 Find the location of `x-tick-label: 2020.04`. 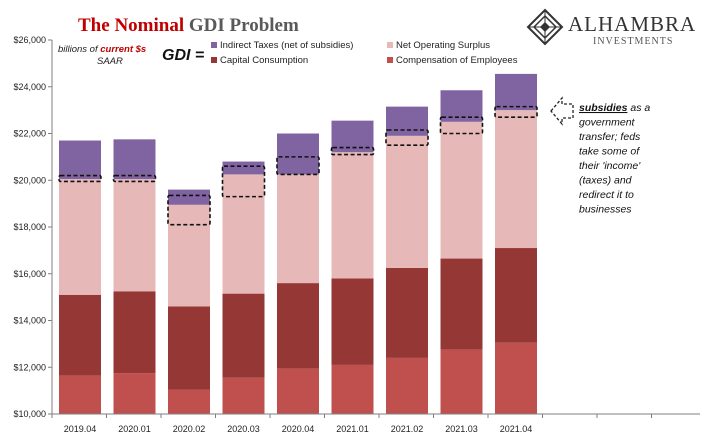

x-tick-label: 2020.04 is located at coordinates (298, 429).